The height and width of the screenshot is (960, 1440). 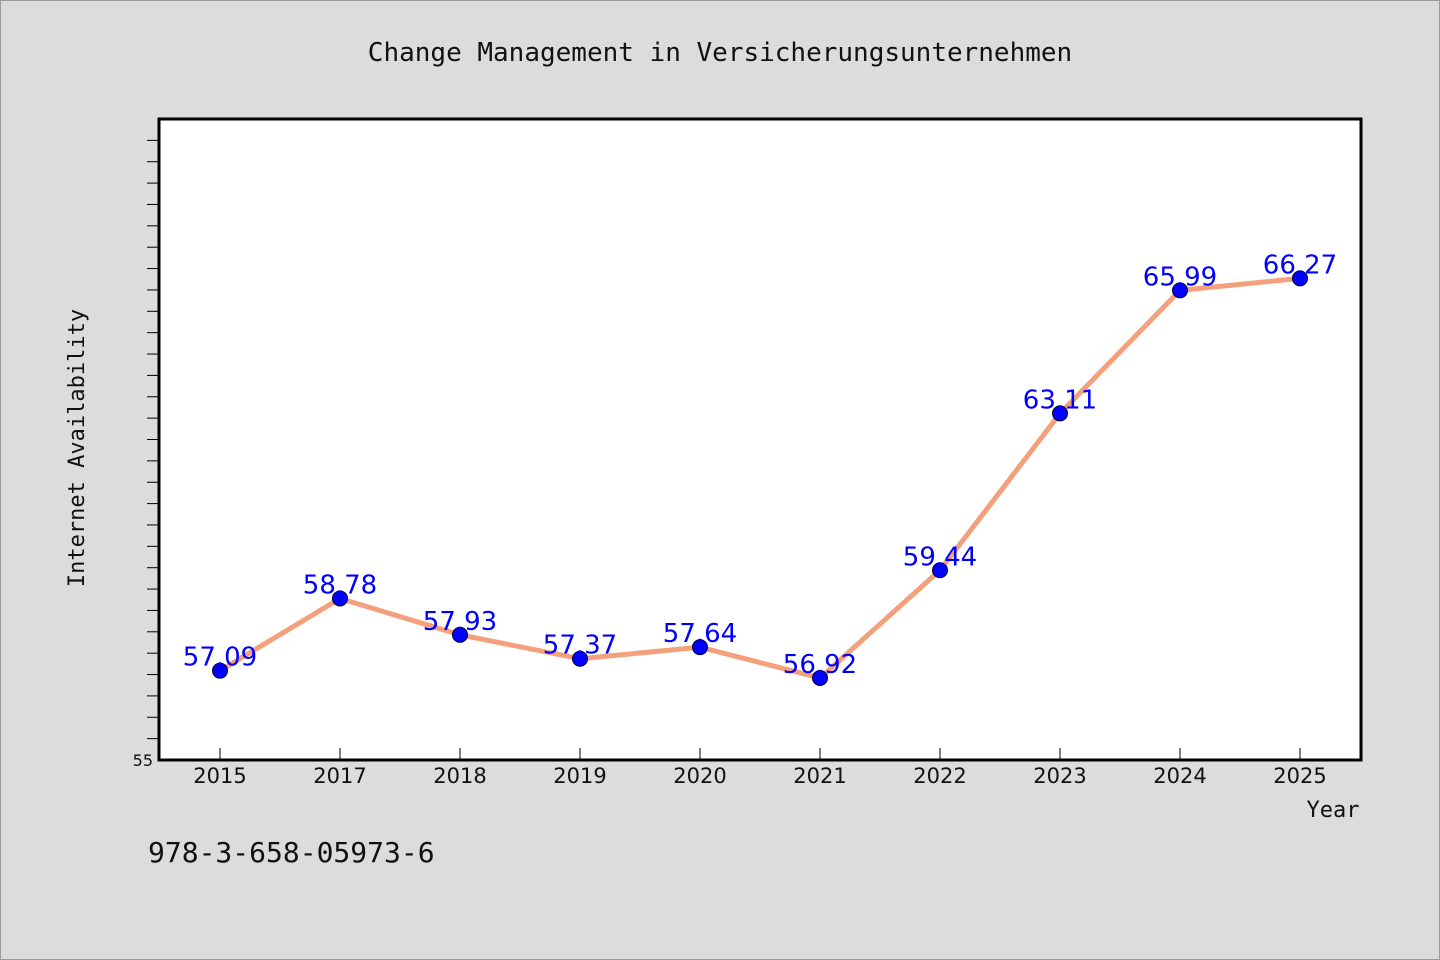 What do you see at coordinates (1059, 776) in the screenshot?
I see `x-tick-label: 2023` at bounding box center [1059, 776].